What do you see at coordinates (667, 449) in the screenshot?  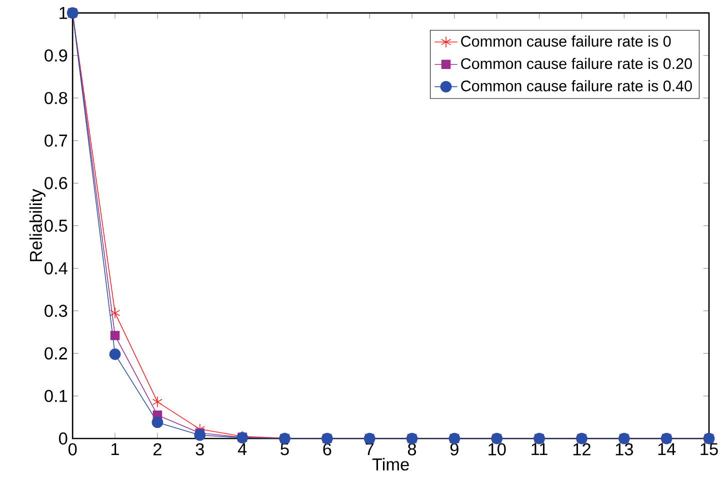 I see `x-tick-label: 14` at bounding box center [667, 449].